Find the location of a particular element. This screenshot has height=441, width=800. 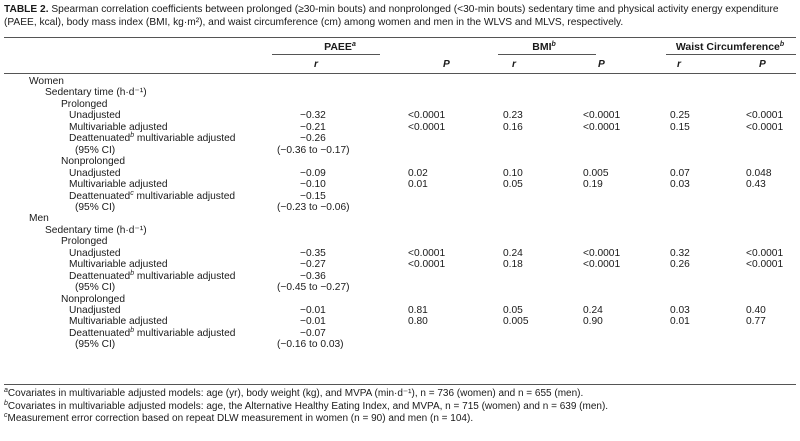

table-cell: 0.05 is located at coordinates (513, 185).